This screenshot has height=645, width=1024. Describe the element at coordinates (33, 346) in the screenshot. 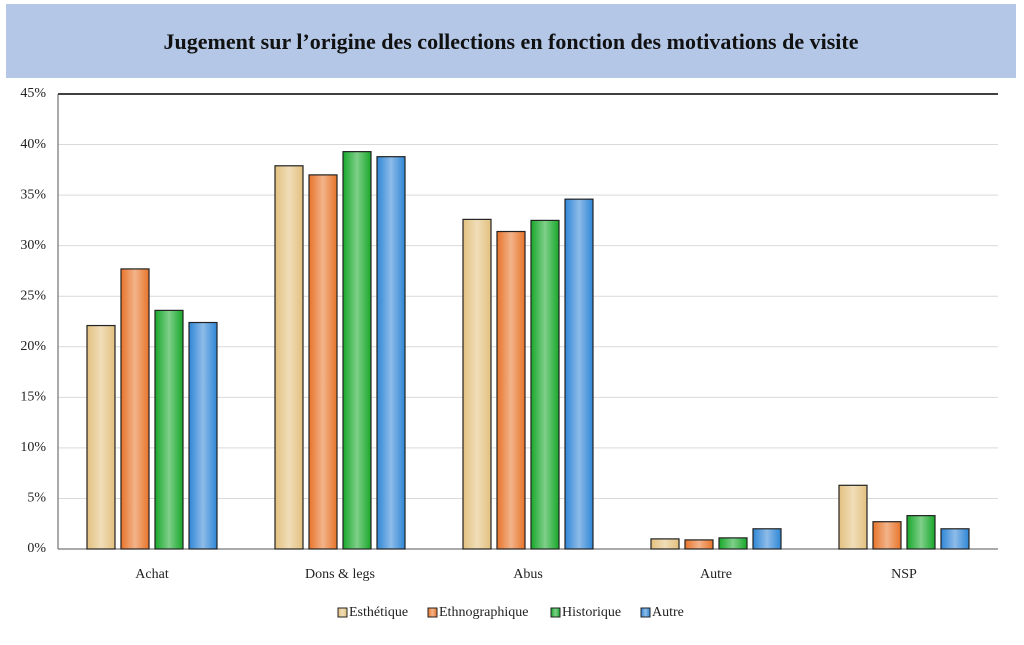

I see `y-tick-label: 20%` at that location.